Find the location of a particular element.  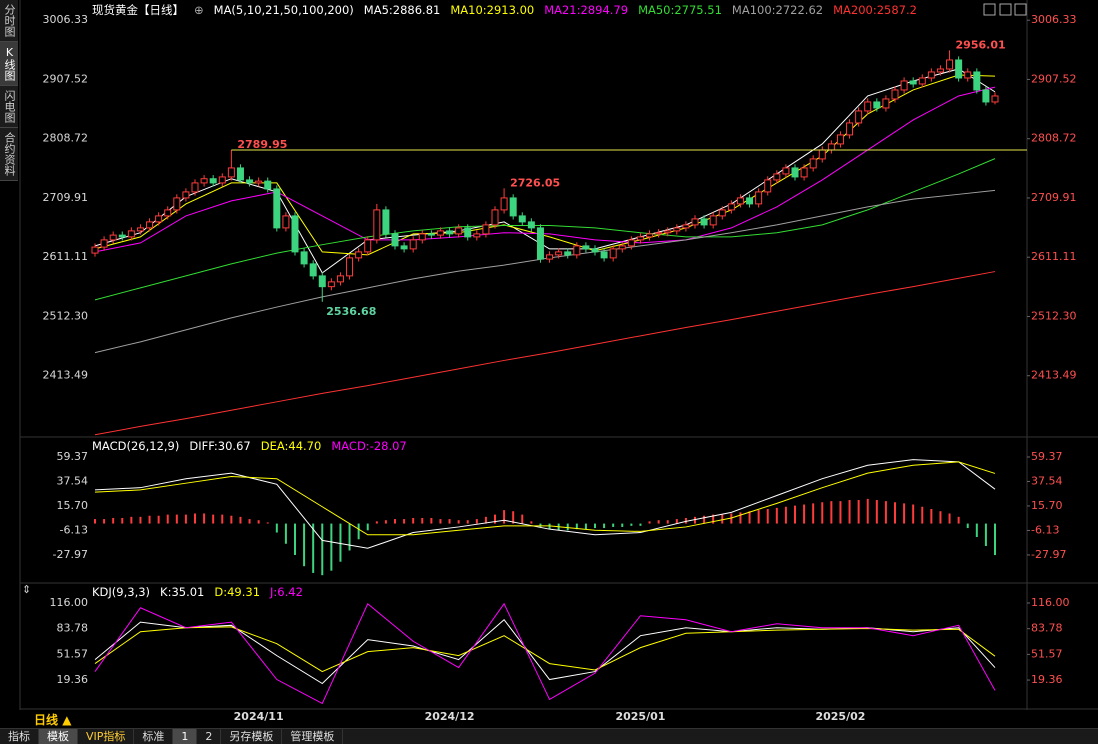

toolbar-button: 指标 is located at coordinates (19, 736).